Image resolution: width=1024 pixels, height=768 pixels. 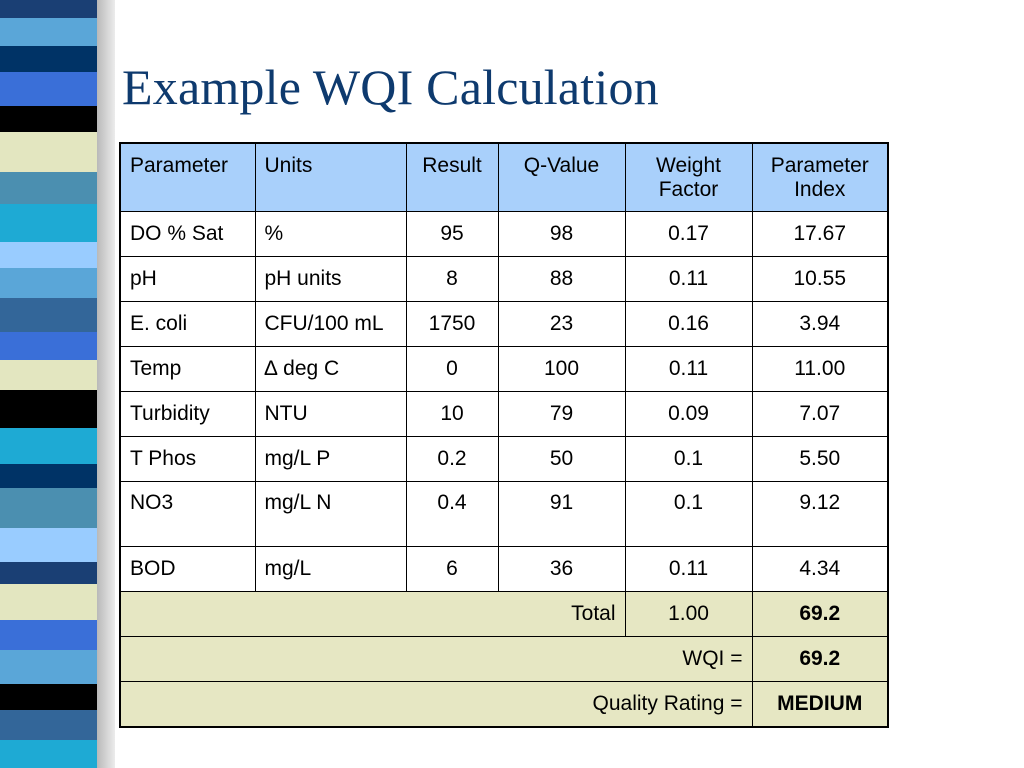 I want to click on cell-result: 10, so click(x=452, y=413).